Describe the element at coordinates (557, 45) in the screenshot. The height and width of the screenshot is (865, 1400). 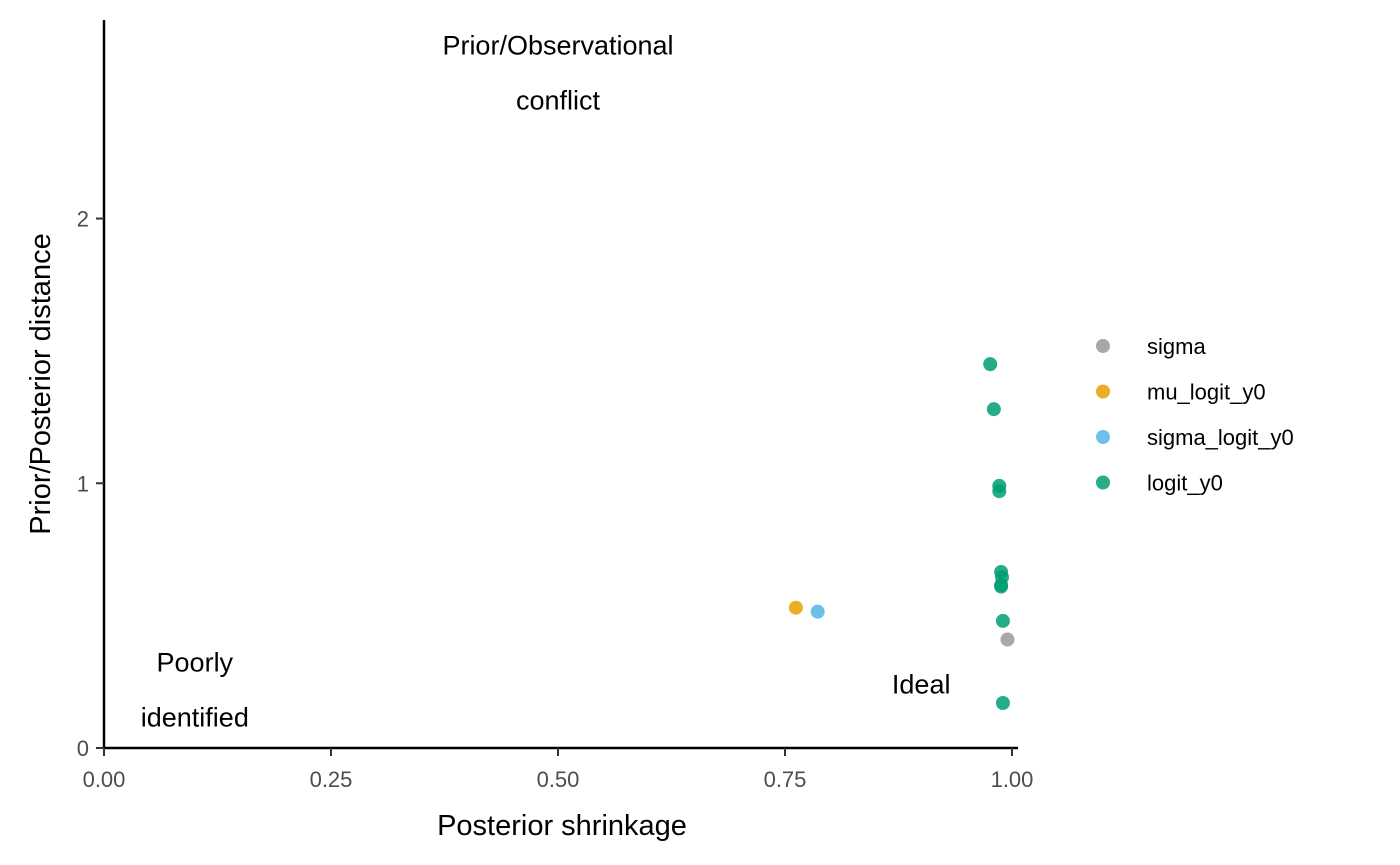
I see `annotation-text: Prior/Observational` at that location.